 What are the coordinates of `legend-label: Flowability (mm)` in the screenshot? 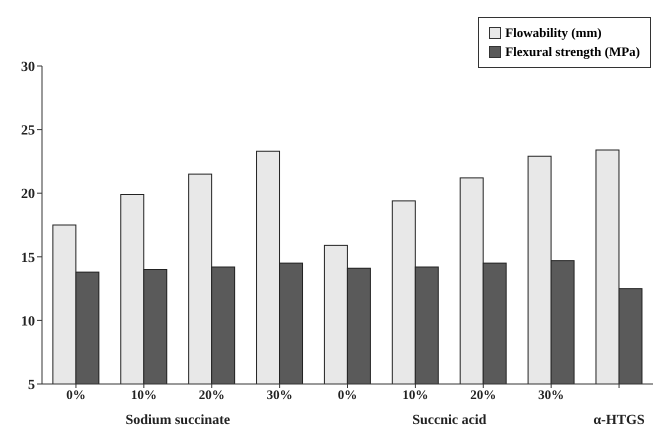 It's located at (553, 33).